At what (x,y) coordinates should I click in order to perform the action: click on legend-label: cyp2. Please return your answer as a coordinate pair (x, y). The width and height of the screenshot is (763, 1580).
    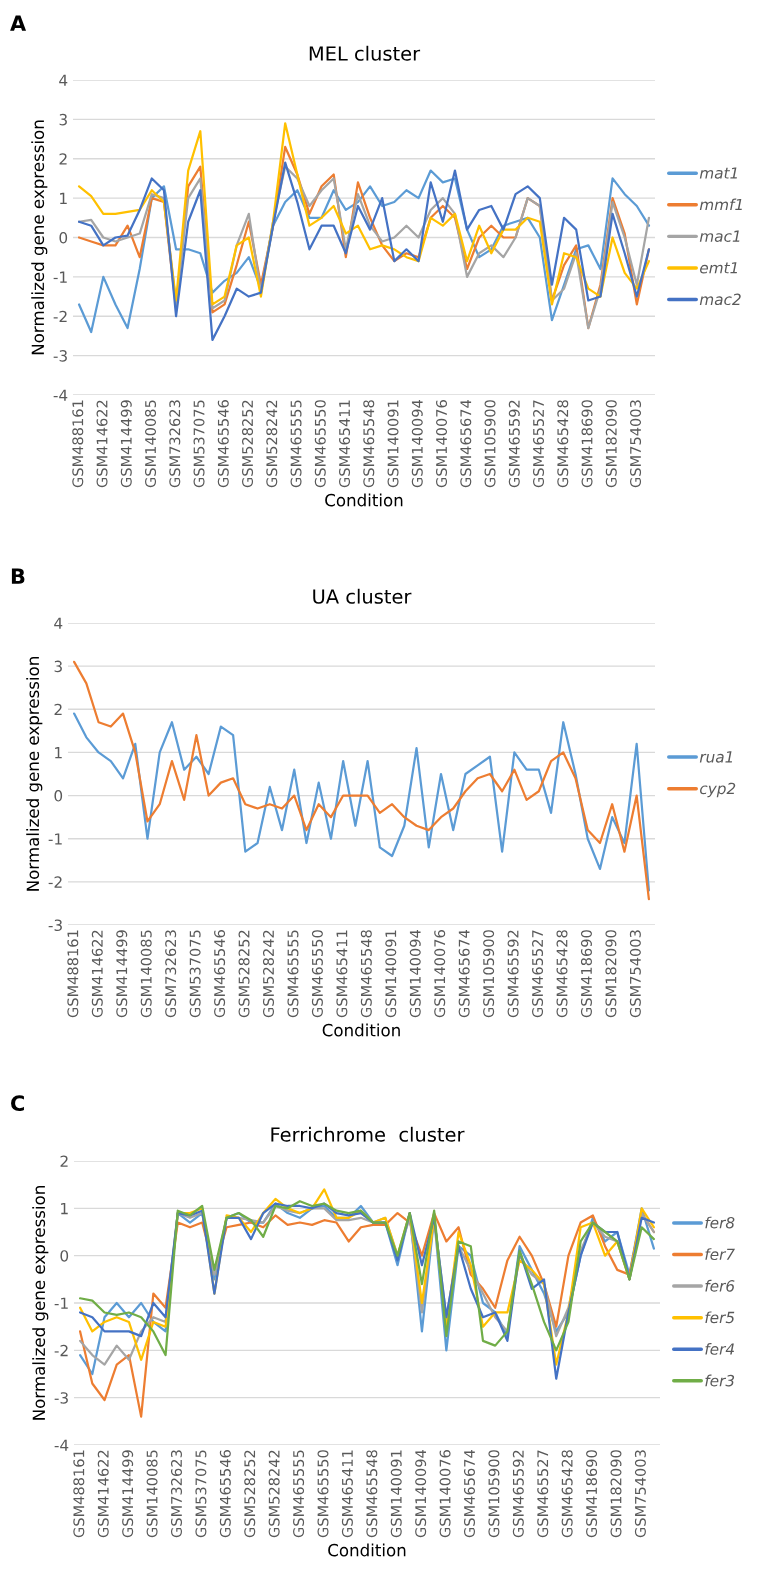
    Looking at the image, I should click on (718, 790).